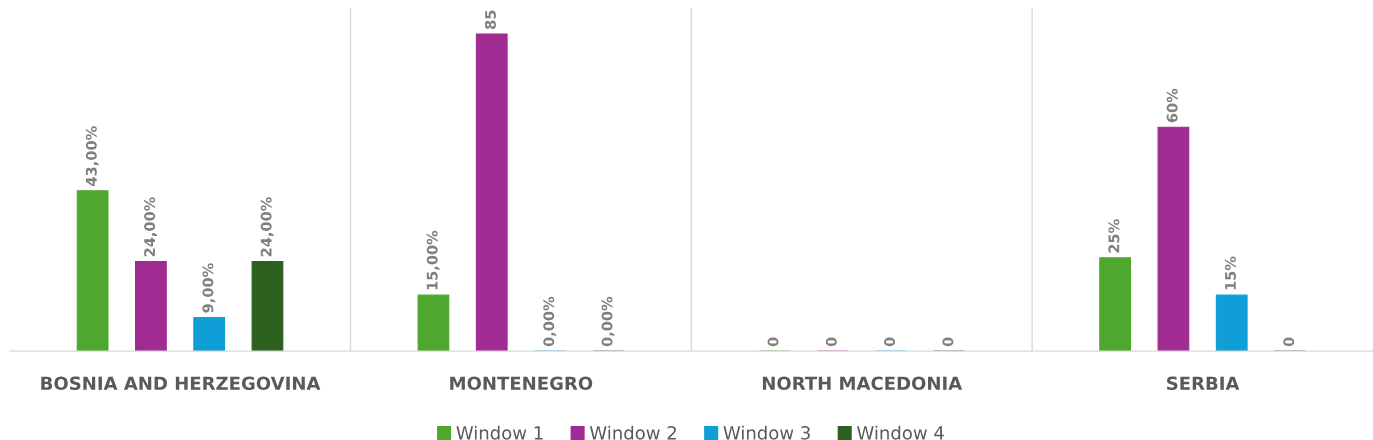  Describe the element at coordinates (1203, 383) in the screenshot. I see `x-tick-label: SERBIA` at that location.